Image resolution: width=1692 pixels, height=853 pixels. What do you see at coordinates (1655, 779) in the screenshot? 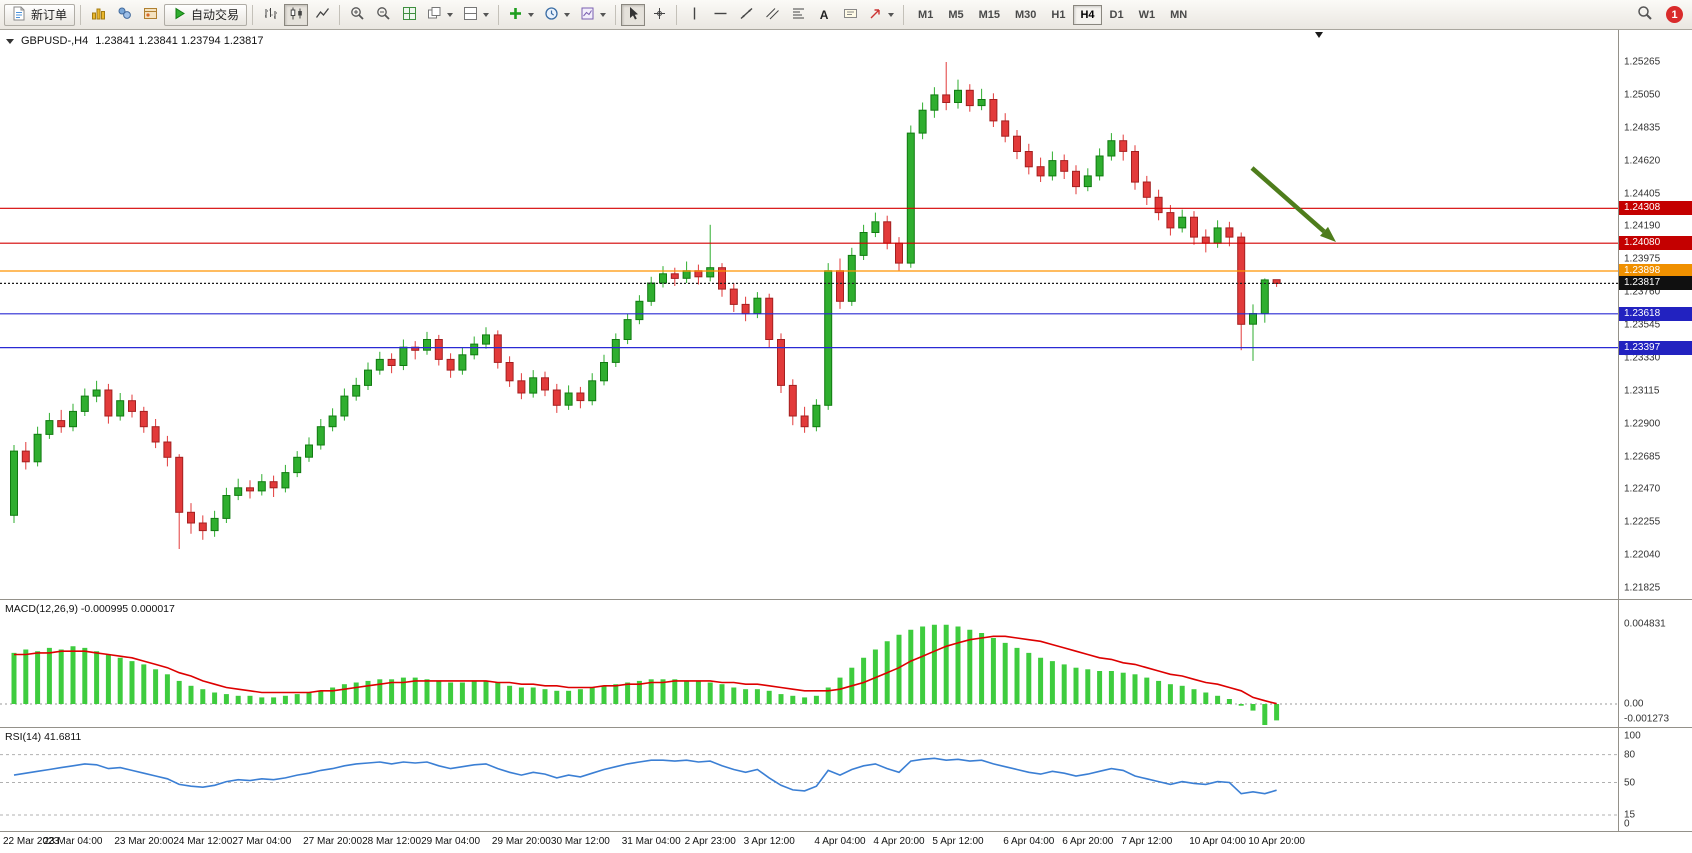
I see `rsi-axis: 100 80 50 15 0` at bounding box center [1655, 779].